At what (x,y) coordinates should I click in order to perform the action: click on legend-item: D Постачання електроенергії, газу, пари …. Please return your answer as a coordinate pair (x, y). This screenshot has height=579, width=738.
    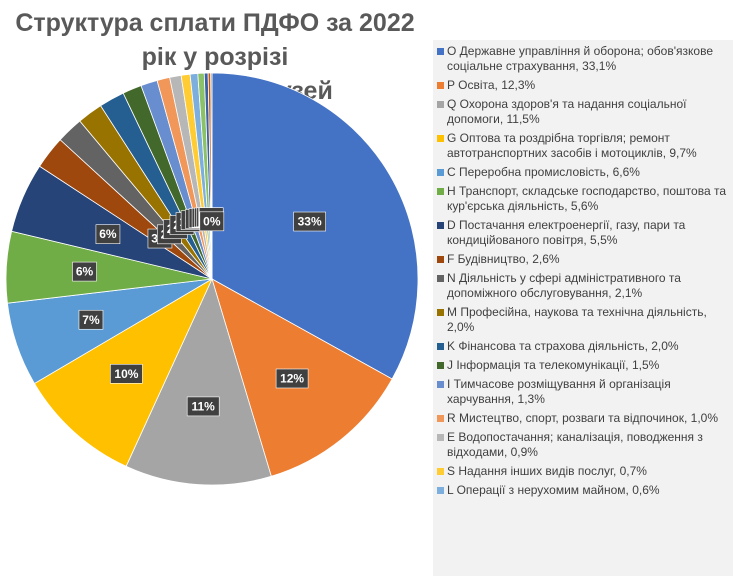
    Looking at the image, I should click on (583, 233).